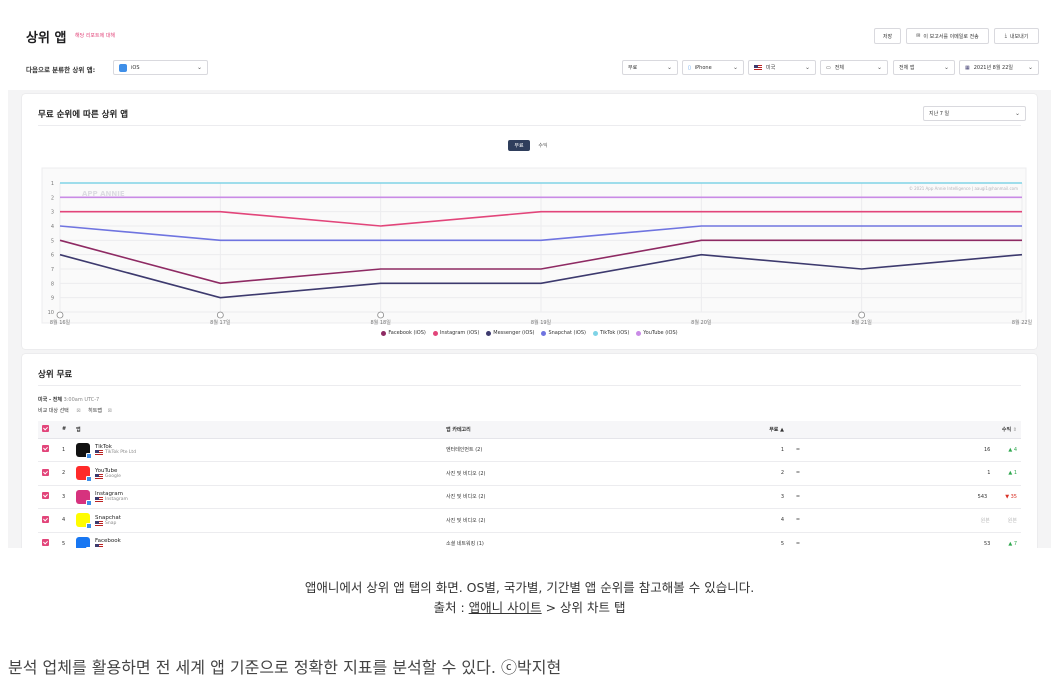  What do you see at coordinates (52, 227) in the screenshot?
I see `y-tick-label: 4` at bounding box center [52, 227].